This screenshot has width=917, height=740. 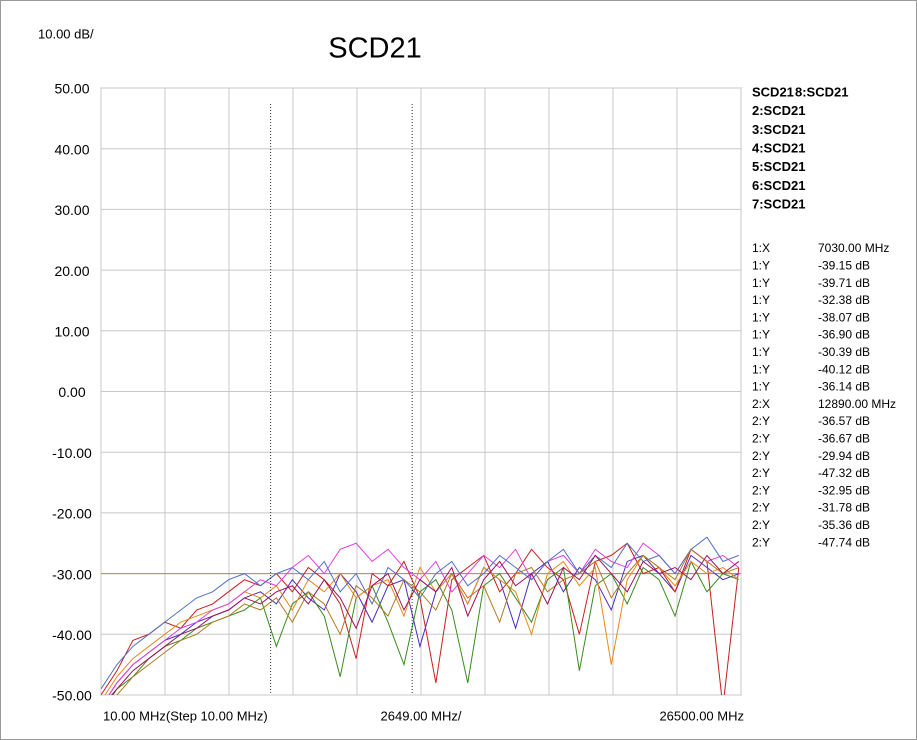 I want to click on marker-value: -47.74 dB, so click(x=844, y=542).